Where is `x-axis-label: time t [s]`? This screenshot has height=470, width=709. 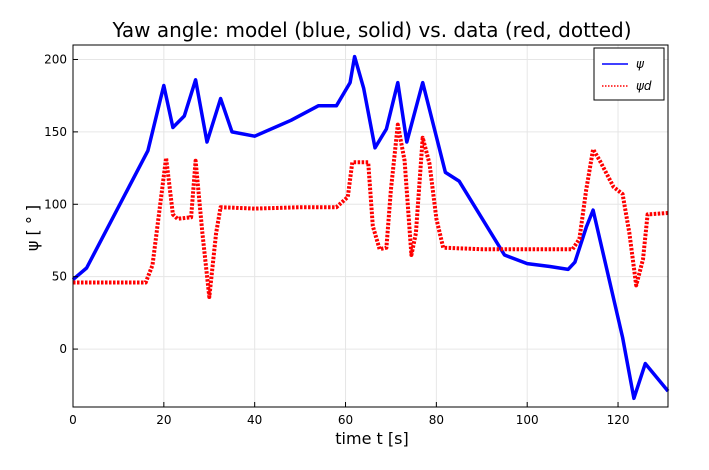 x-axis-label: time t [s] is located at coordinates (371, 438).